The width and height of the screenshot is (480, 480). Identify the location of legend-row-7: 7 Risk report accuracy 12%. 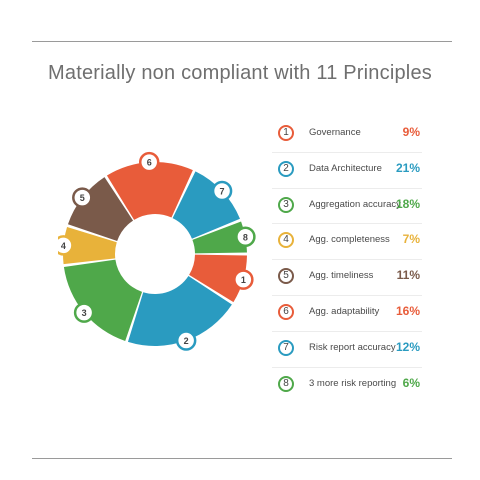
(347, 350).